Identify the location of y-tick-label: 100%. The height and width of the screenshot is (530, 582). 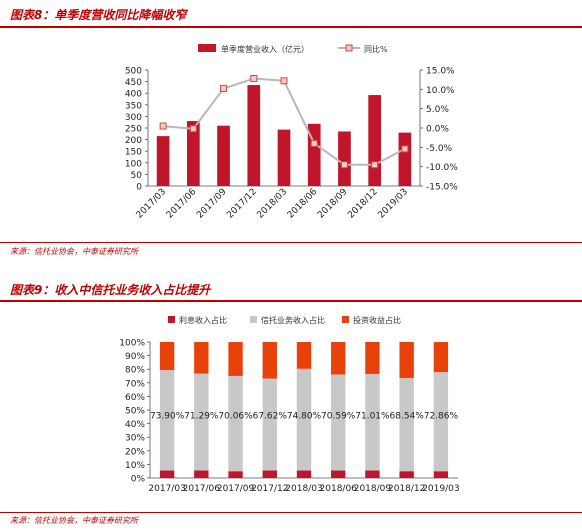
(132, 344).